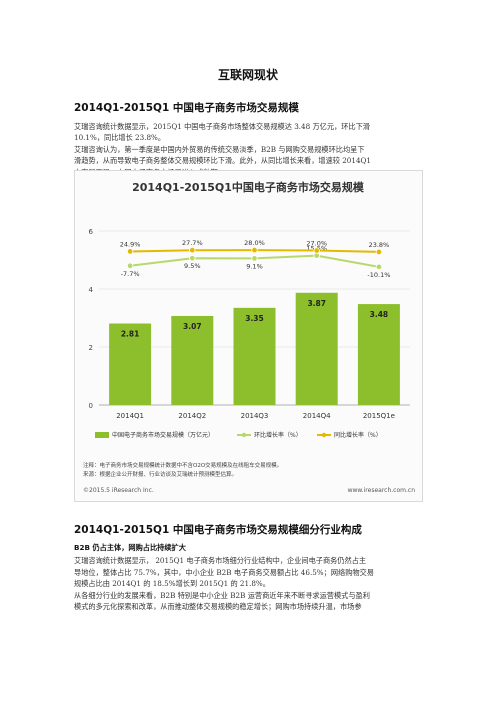 The width and height of the screenshot is (496, 702). What do you see at coordinates (254, 318) in the screenshot?
I see `bar-value-label: 3.35` at bounding box center [254, 318].